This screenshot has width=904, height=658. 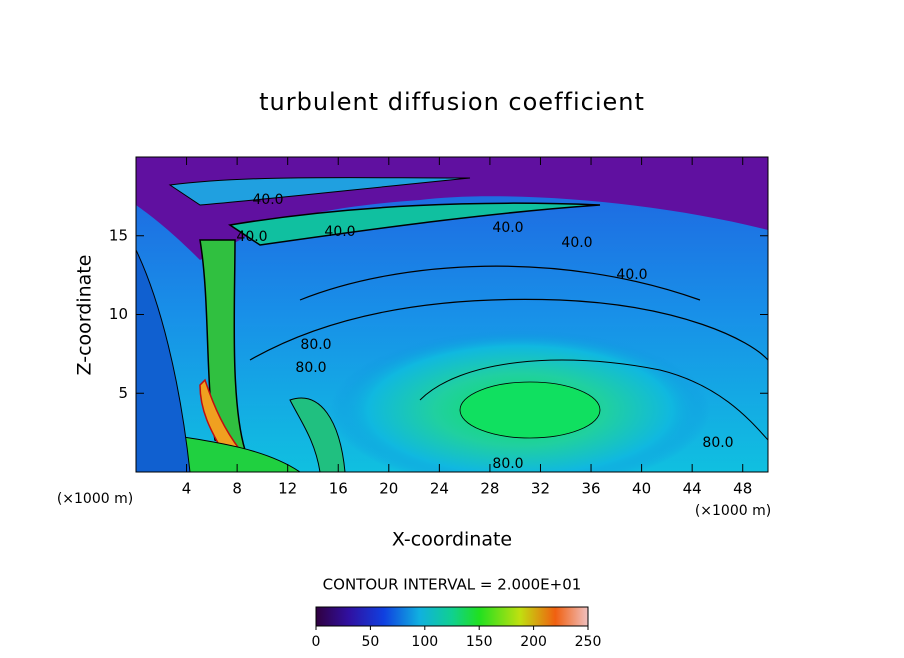 What do you see at coordinates (187, 489) in the screenshot?
I see `x-tick-label: 4` at bounding box center [187, 489].